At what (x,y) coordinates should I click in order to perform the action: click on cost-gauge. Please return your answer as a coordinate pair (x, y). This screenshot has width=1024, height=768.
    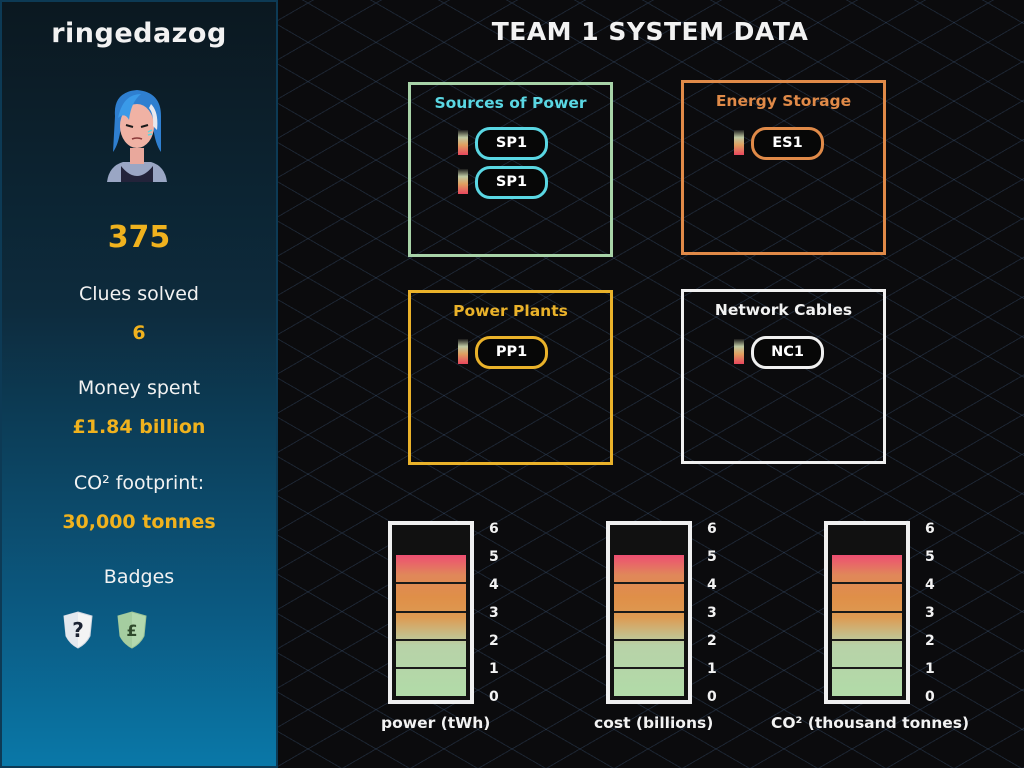
    Looking at the image, I should click on (649, 612).